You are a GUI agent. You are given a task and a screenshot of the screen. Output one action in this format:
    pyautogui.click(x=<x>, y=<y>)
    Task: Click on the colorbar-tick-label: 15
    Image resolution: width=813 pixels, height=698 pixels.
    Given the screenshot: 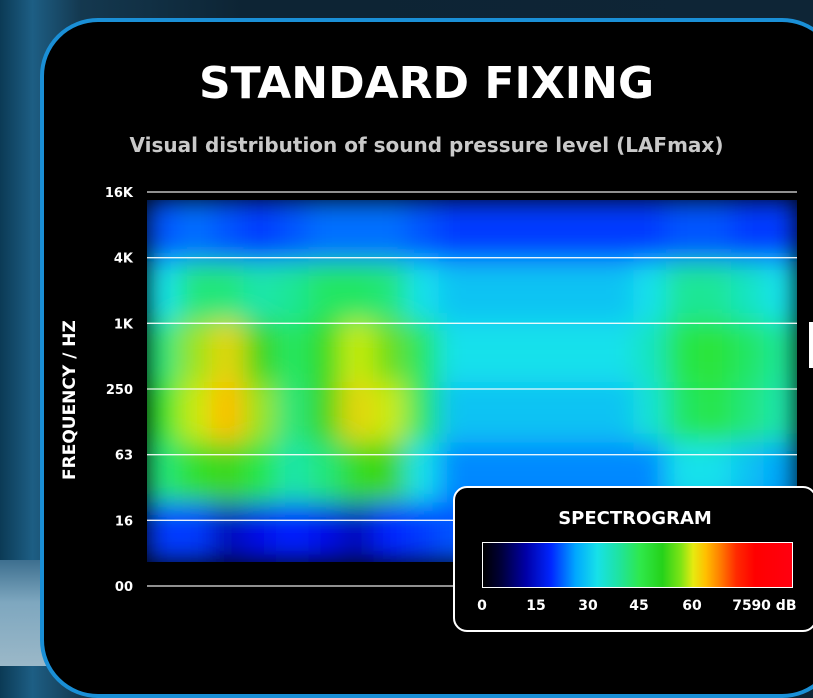 What is the action you would take?
    pyautogui.click(x=536, y=606)
    